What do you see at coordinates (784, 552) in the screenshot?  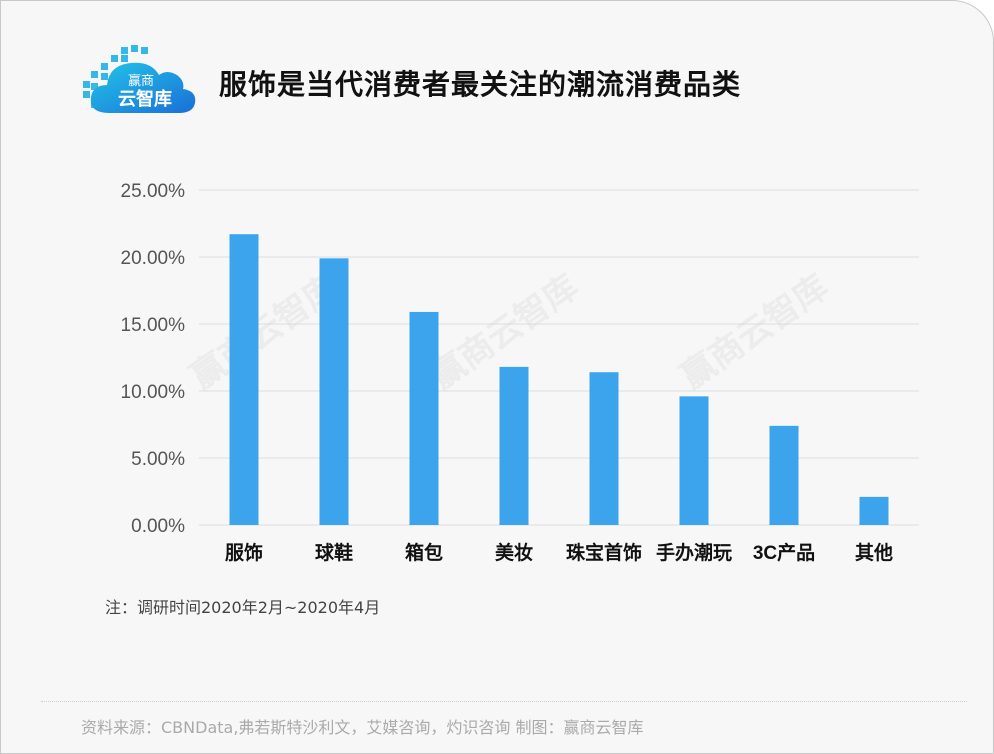 I see `x-tick-label: 3C产品` at bounding box center [784, 552].